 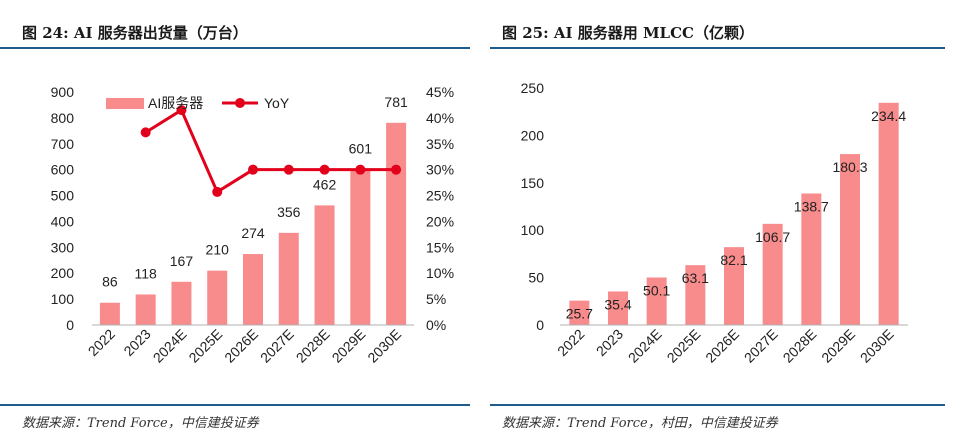 What do you see at coordinates (135, 33) in the screenshot?
I see `figure-title: 图 24: AI 服务器出货量（万台）` at bounding box center [135, 33].